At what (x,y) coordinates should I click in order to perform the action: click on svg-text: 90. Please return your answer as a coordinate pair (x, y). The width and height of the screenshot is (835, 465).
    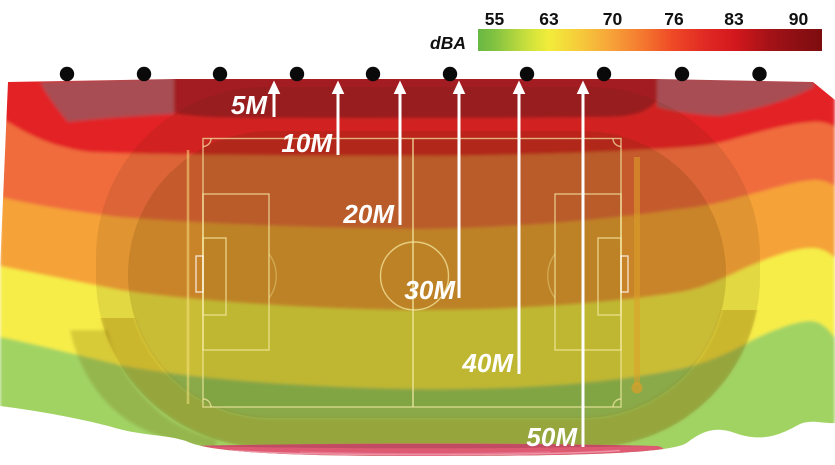
    Looking at the image, I should click on (799, 19).